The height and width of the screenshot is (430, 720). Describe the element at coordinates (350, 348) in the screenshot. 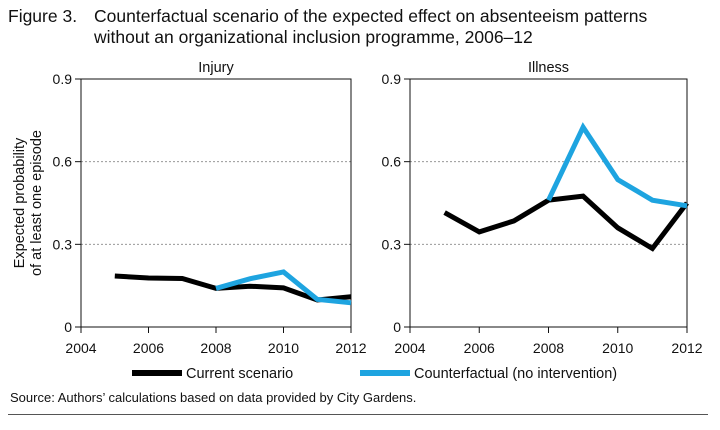

I see `injury-xtick-label: 2012` at that location.